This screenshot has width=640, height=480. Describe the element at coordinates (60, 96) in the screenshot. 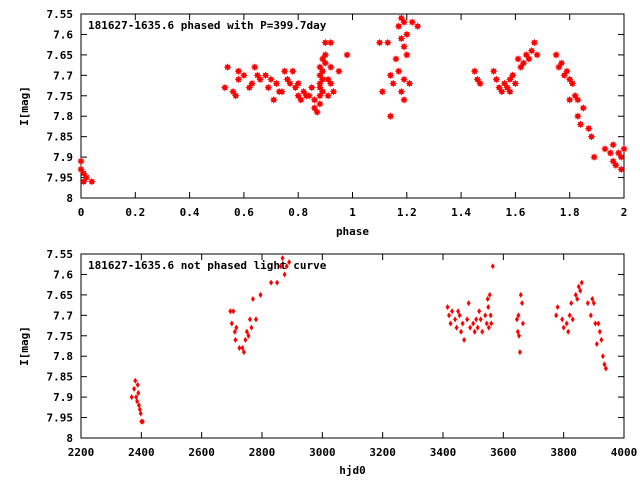

I see `phased-y-tick-label: 7.75` at that location.